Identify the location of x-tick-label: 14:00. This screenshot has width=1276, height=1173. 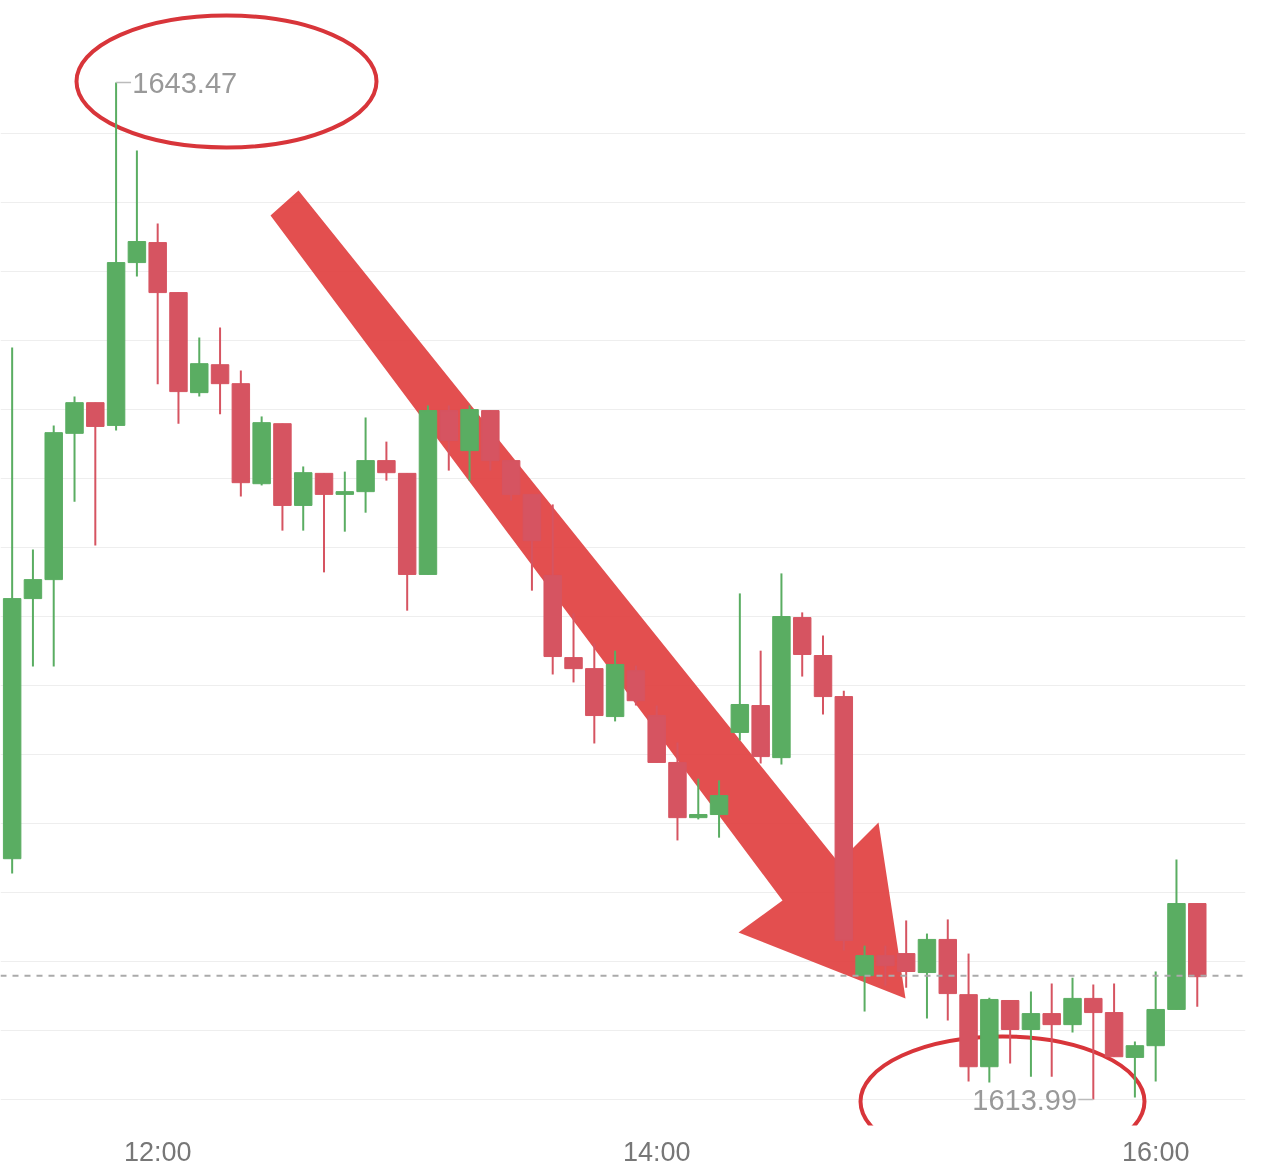
(656, 1151).